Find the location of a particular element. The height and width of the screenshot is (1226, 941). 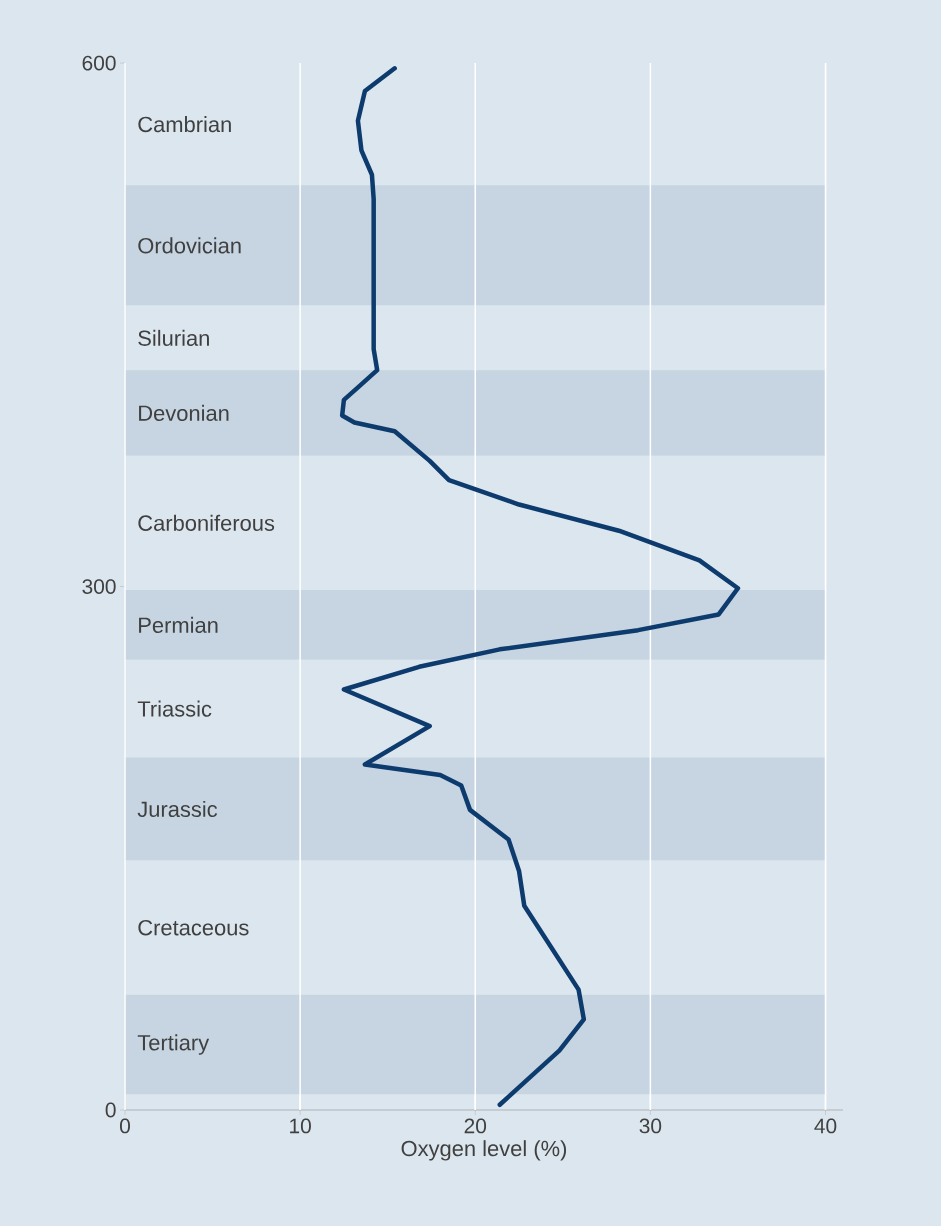

y-tick-label: 300 is located at coordinates (99, 586).